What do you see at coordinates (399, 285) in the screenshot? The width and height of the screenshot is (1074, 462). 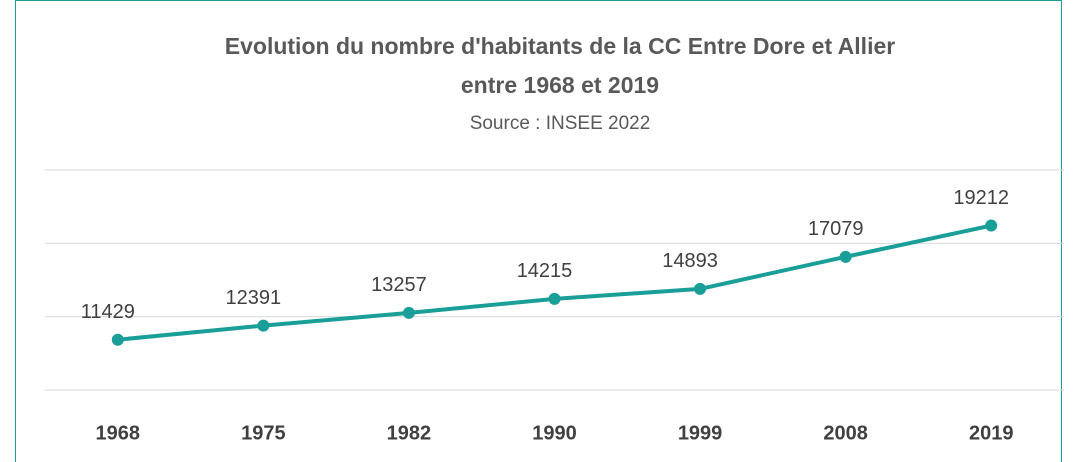 I see `data-label: 13257` at bounding box center [399, 285].